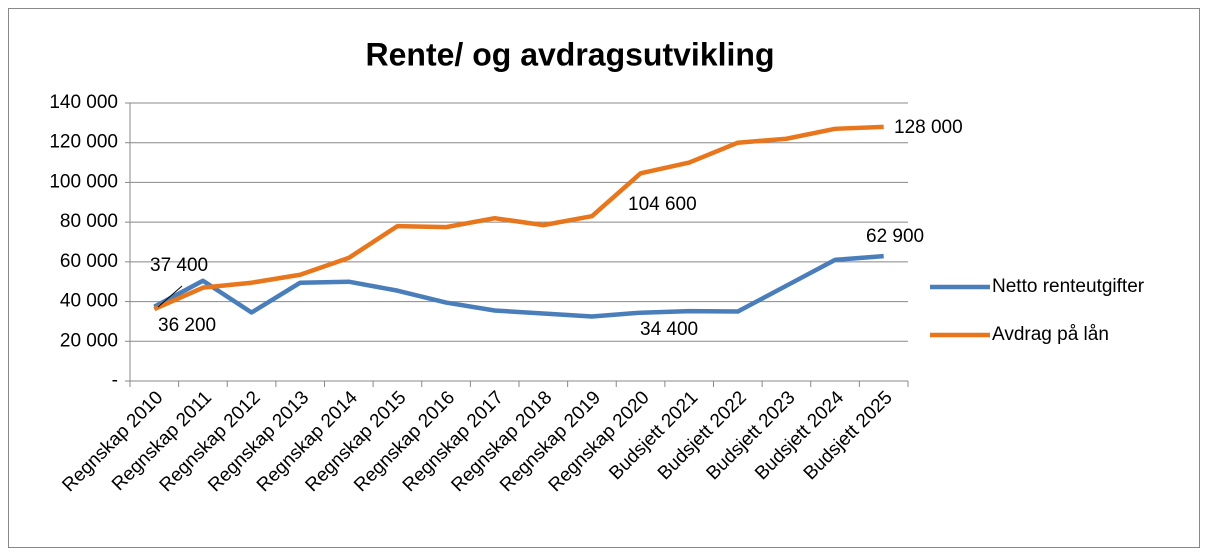  Describe the element at coordinates (83, 181) in the screenshot. I see `y-tick-label: 100 000` at that location.